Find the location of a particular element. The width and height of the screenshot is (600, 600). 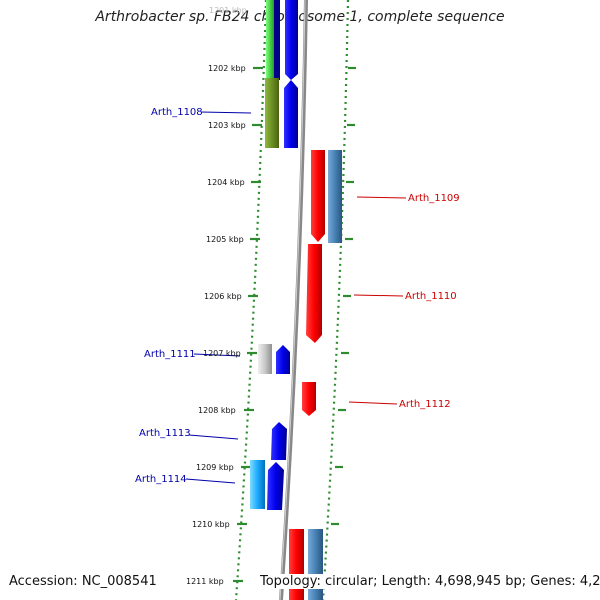

gene-feature-steel-bottom is located at coordinates (315, 564).